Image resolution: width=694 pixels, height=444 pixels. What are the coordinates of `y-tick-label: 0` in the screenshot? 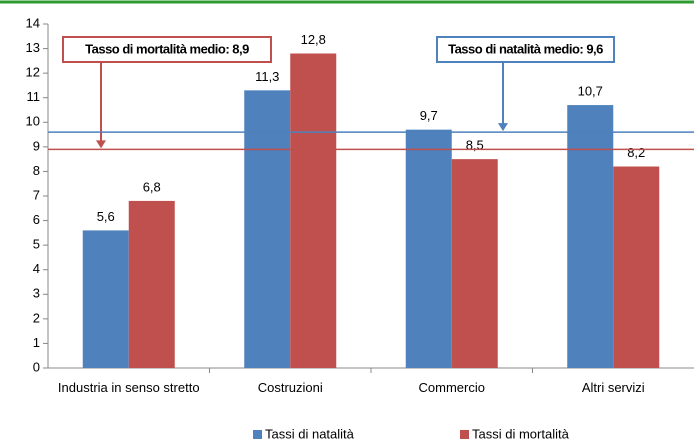 It's located at (36, 366).